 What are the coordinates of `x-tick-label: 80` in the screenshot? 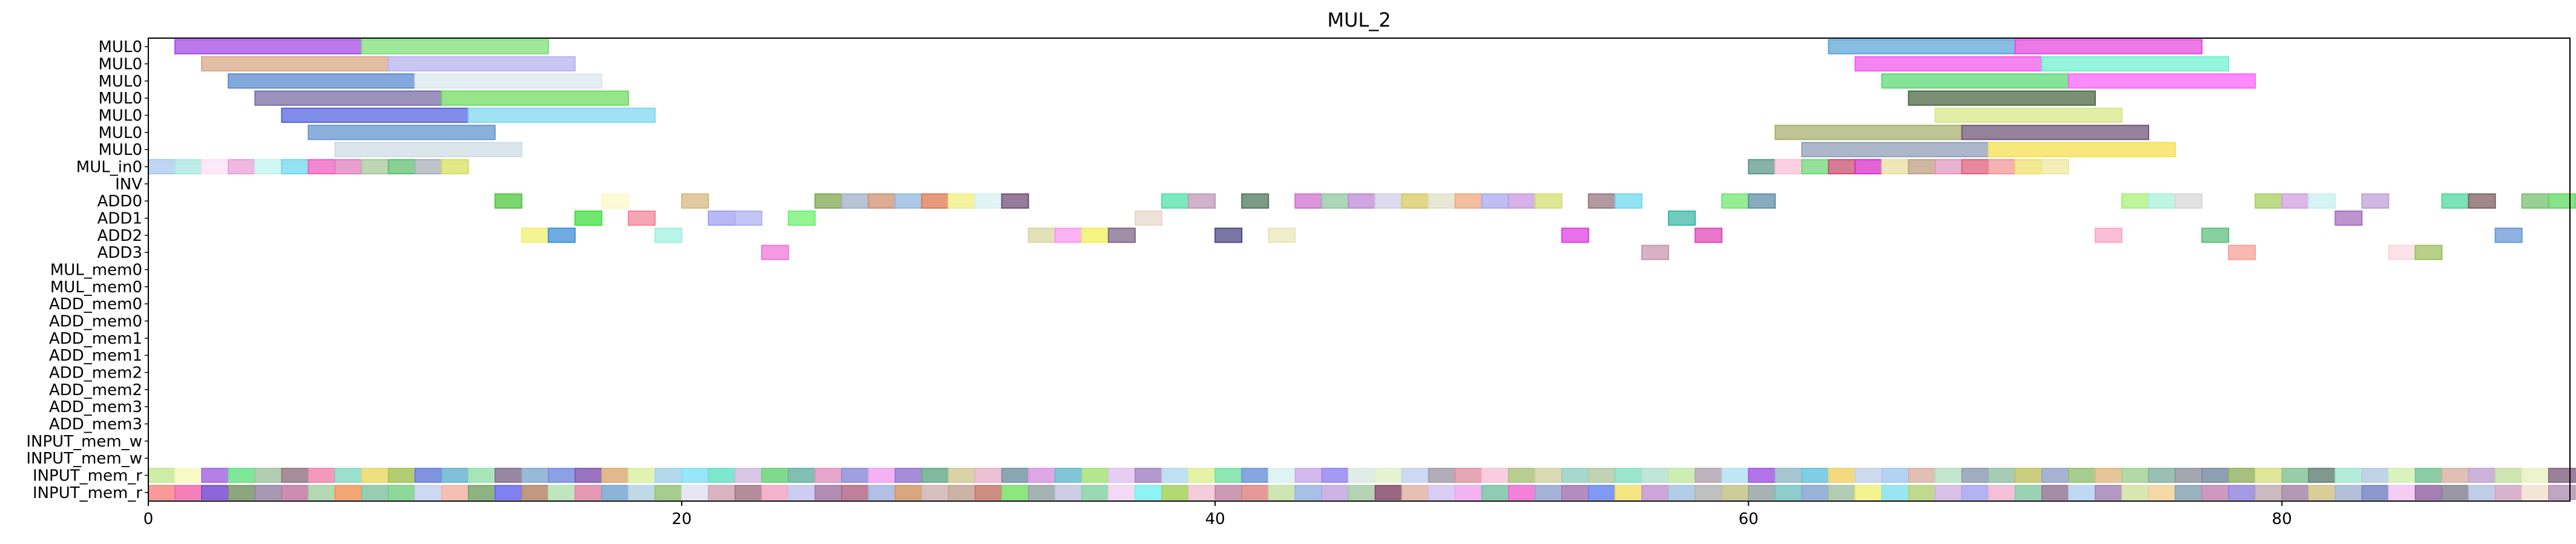 It's located at (2282, 519).